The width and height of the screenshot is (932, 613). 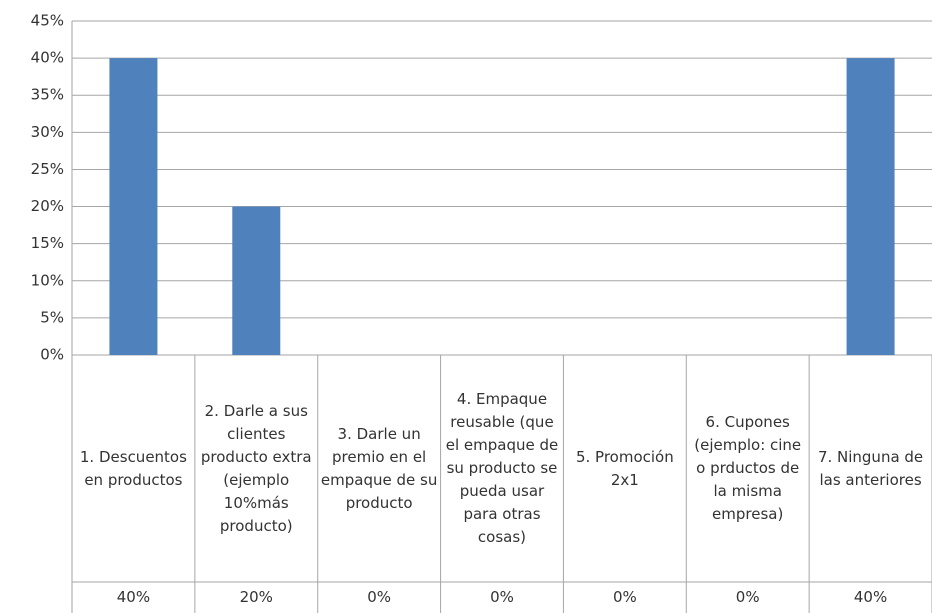 I want to click on category-label: 1. Descuentos en productos, so click(x=133, y=468).